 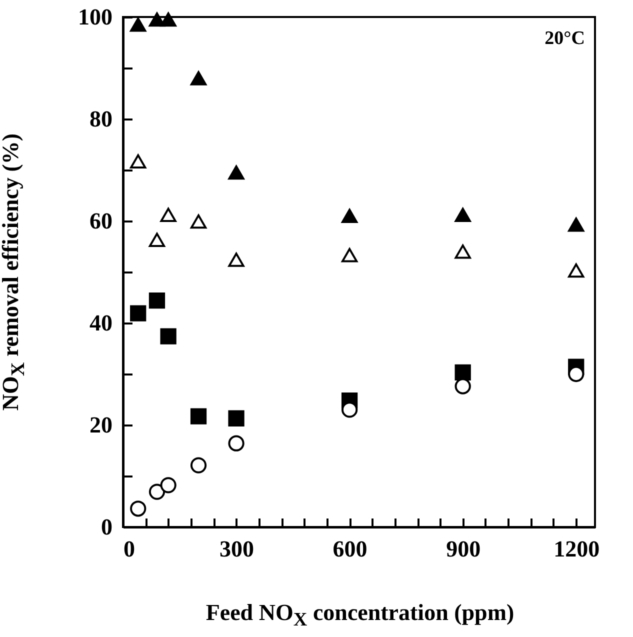 What do you see at coordinates (360, 616) in the screenshot?
I see `x-axis-title: Feed NO$_{X}$ concentration (ppm)` at bounding box center [360, 616].